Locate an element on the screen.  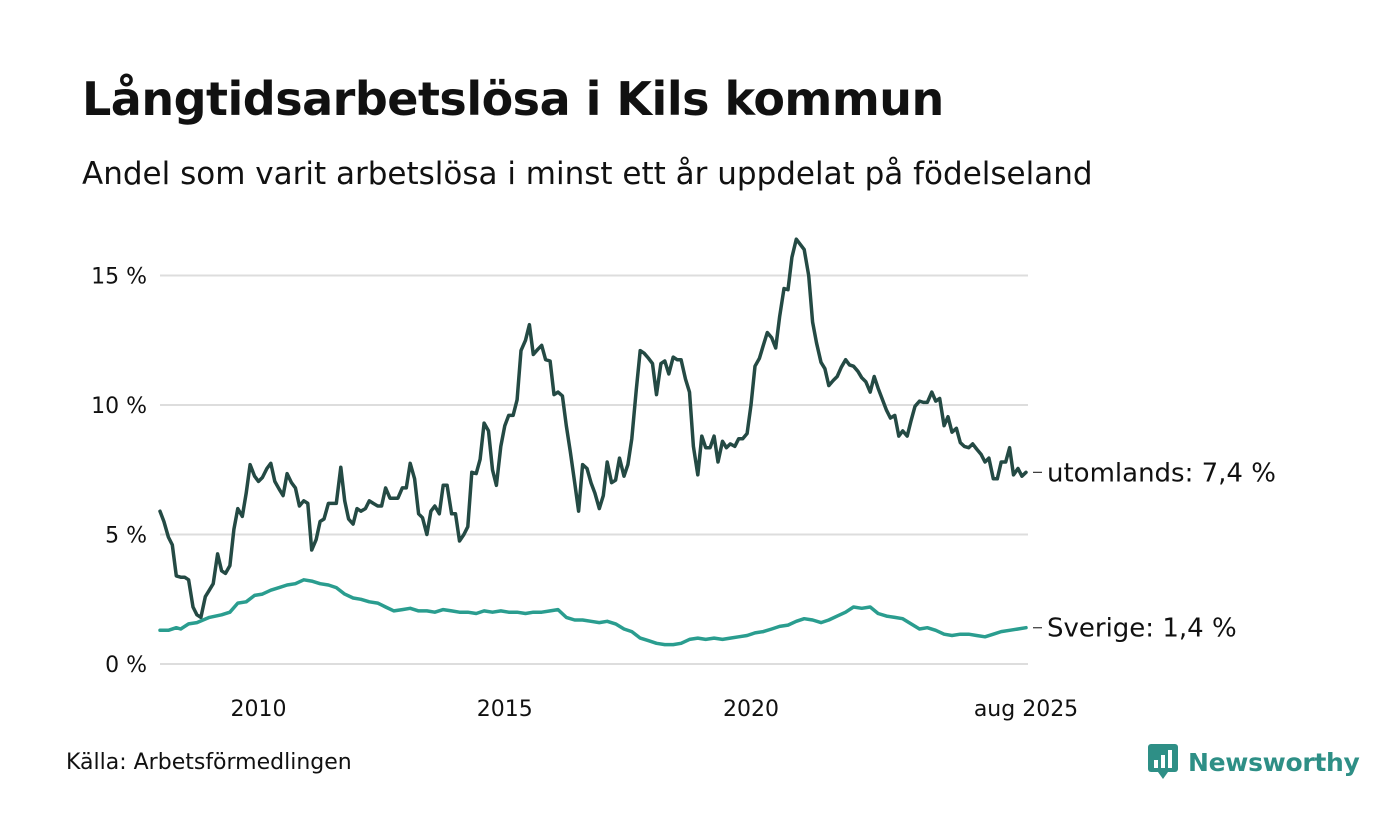
brand-name: Newsworthy is located at coordinates (1274, 762).